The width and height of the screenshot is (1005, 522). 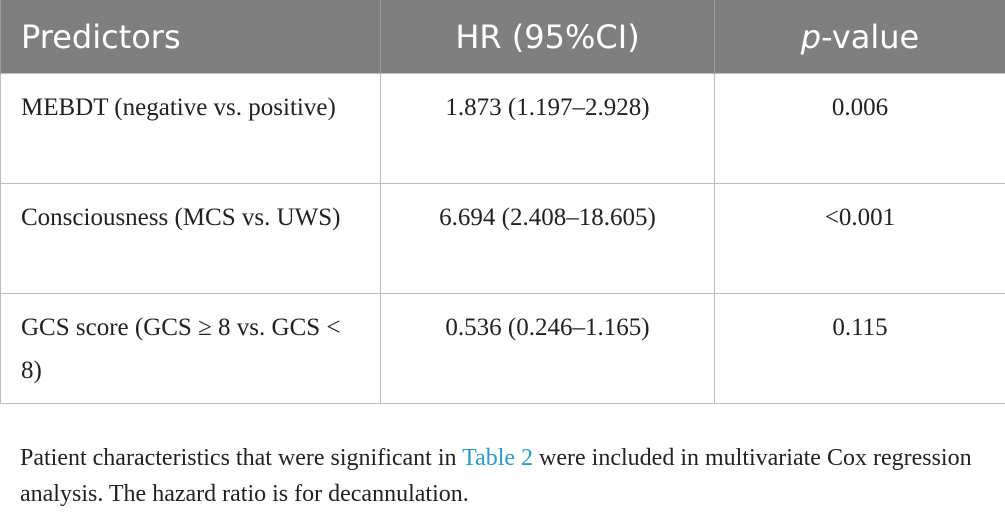 I want to click on header-p-rest: -value, so click(x=870, y=36).